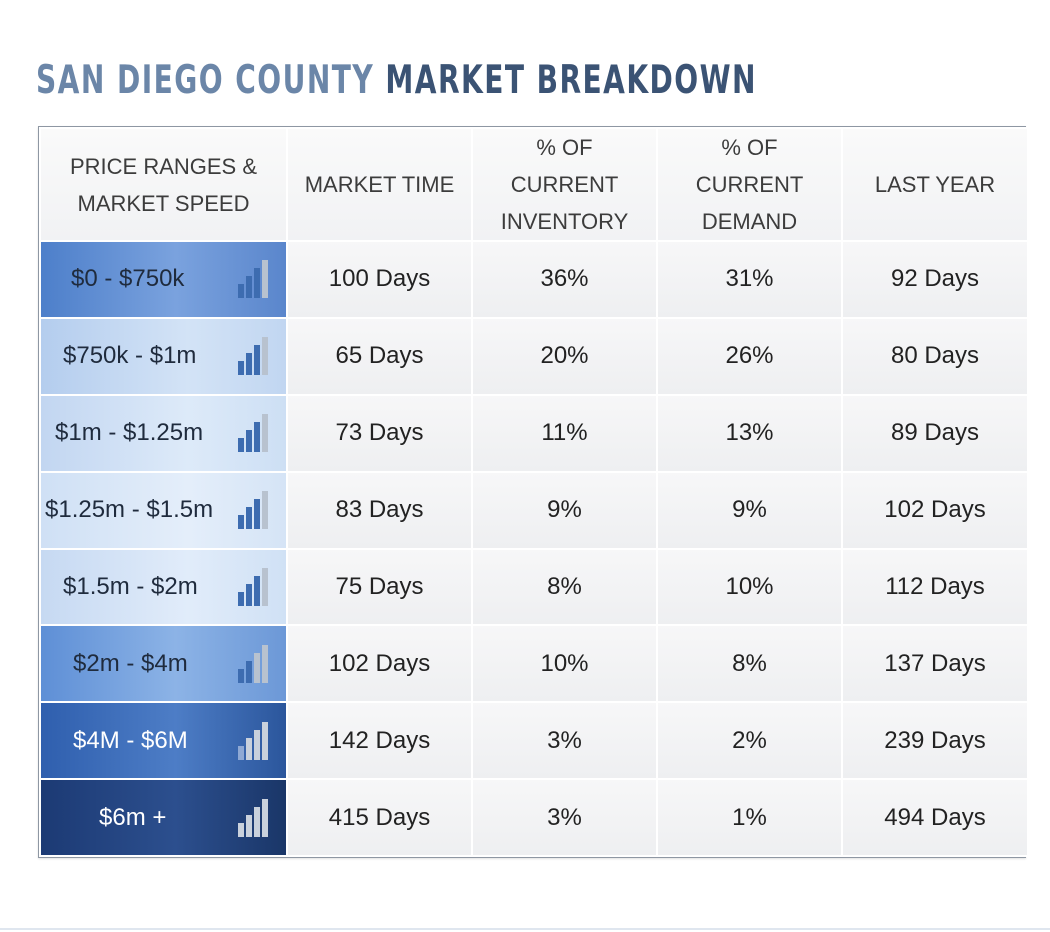 The width and height of the screenshot is (1050, 932). What do you see at coordinates (571, 80) in the screenshot?
I see `title-part-breakdown: MARKET BREAKDOWN` at bounding box center [571, 80].